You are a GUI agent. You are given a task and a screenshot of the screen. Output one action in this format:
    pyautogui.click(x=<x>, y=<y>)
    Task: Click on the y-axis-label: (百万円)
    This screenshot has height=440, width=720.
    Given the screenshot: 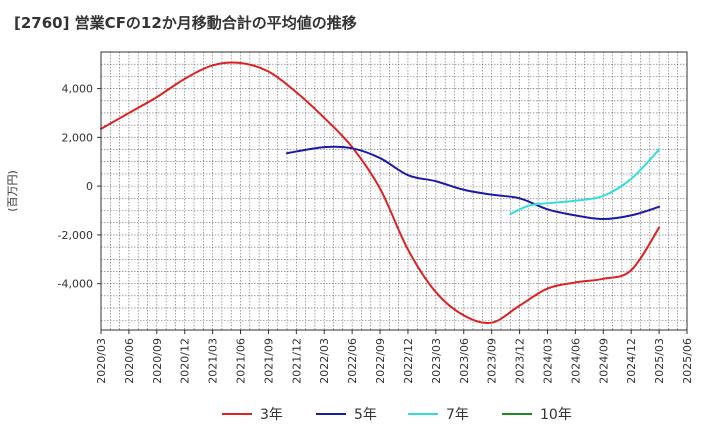 What is the action you would take?
    pyautogui.click(x=12, y=191)
    